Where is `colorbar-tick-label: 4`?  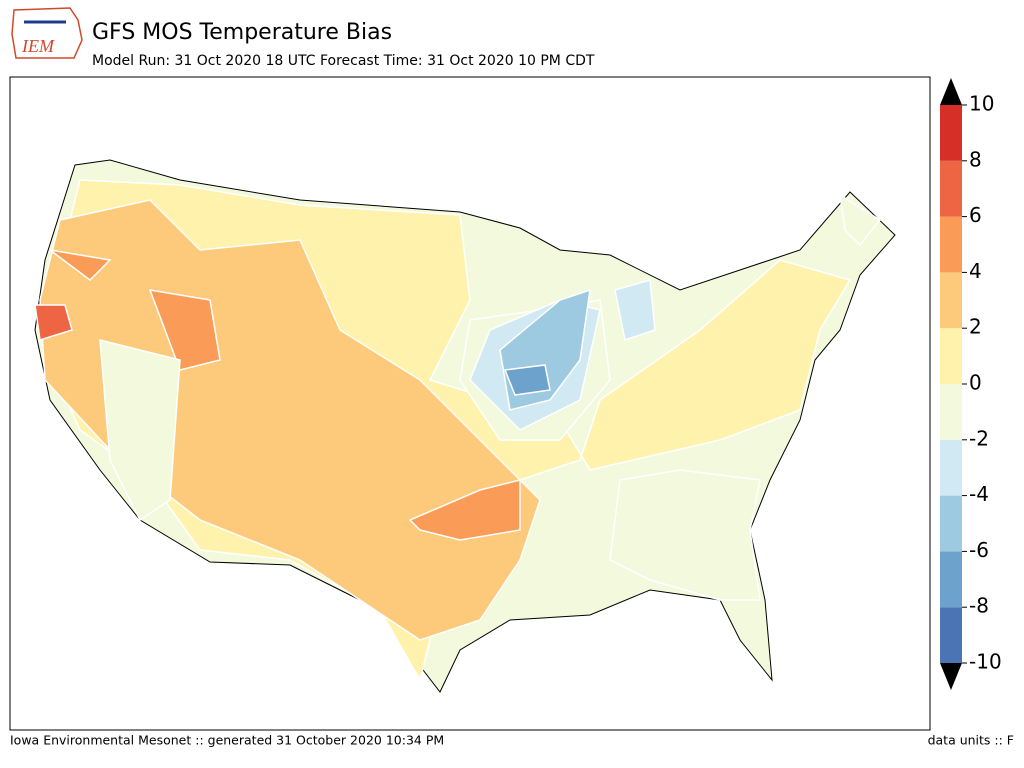 colorbar-tick-label: 4 is located at coordinates (975, 271).